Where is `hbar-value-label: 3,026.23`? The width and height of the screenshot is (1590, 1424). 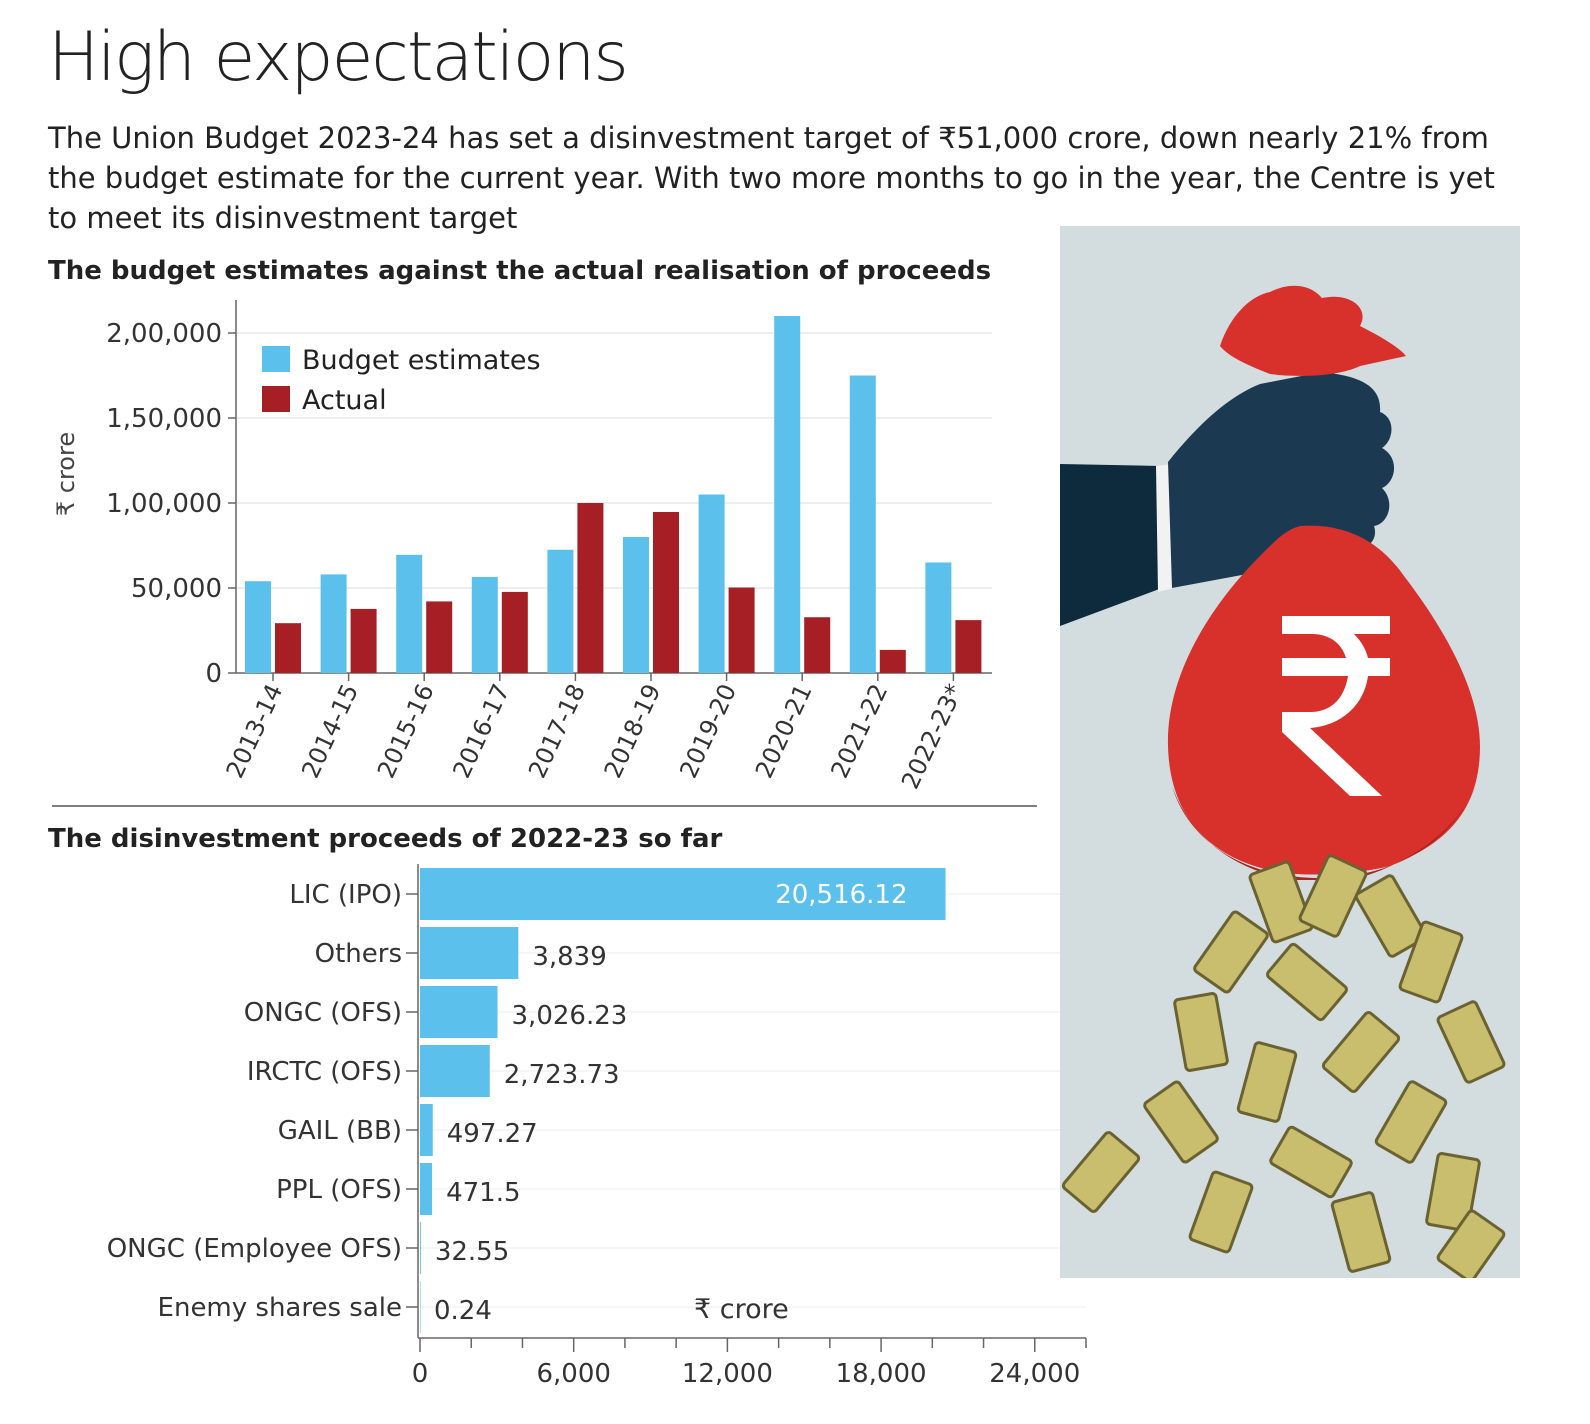
hbar-value-label: 3,026.23 is located at coordinates (570, 1016).